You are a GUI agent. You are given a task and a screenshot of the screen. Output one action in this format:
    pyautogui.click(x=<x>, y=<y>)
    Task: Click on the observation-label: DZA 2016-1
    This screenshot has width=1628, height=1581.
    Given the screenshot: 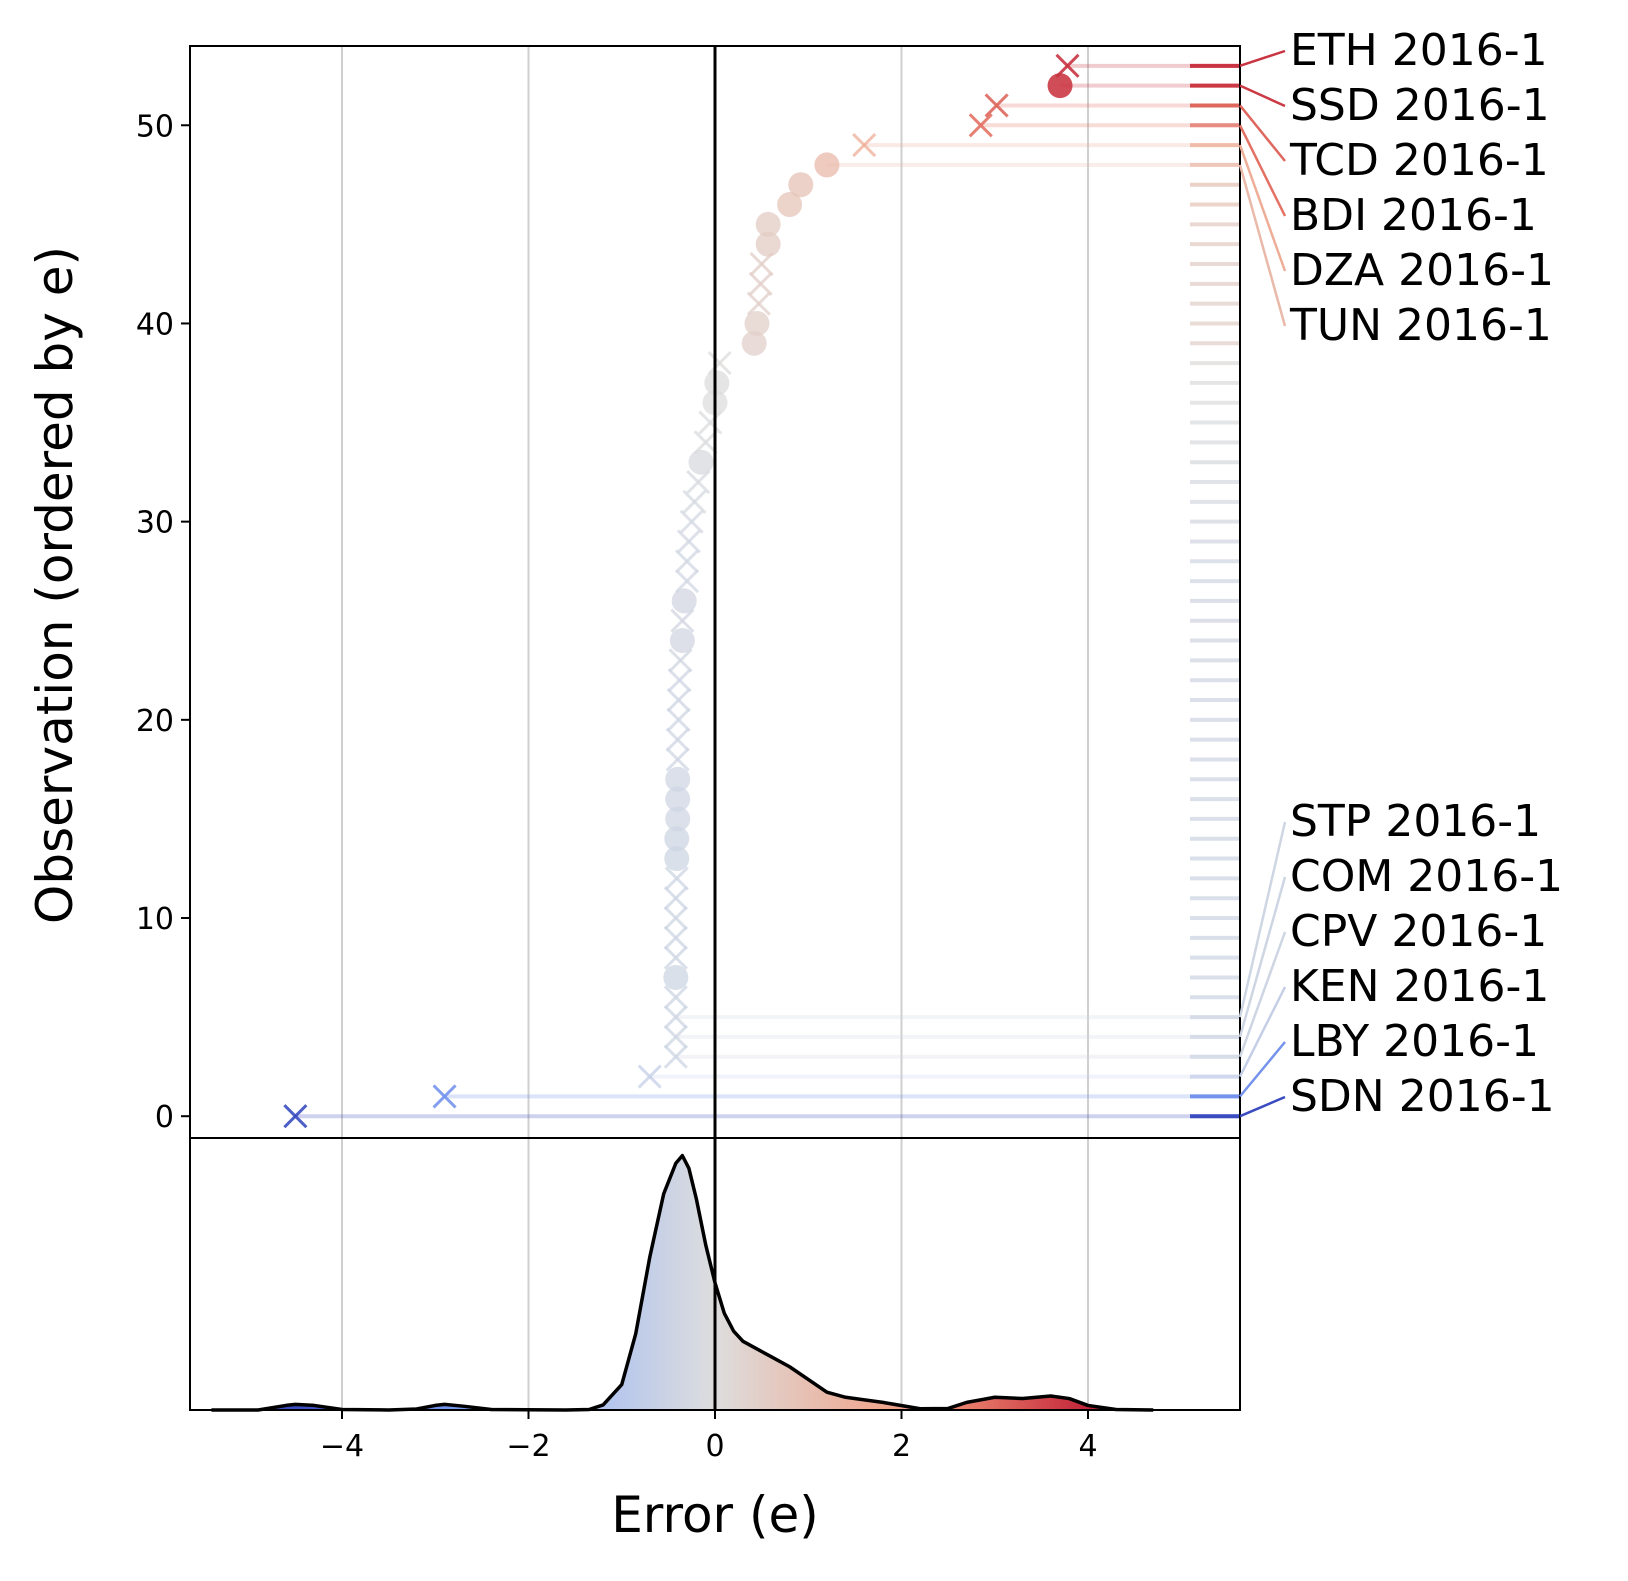 What is the action you would take?
    pyautogui.click(x=1422, y=270)
    